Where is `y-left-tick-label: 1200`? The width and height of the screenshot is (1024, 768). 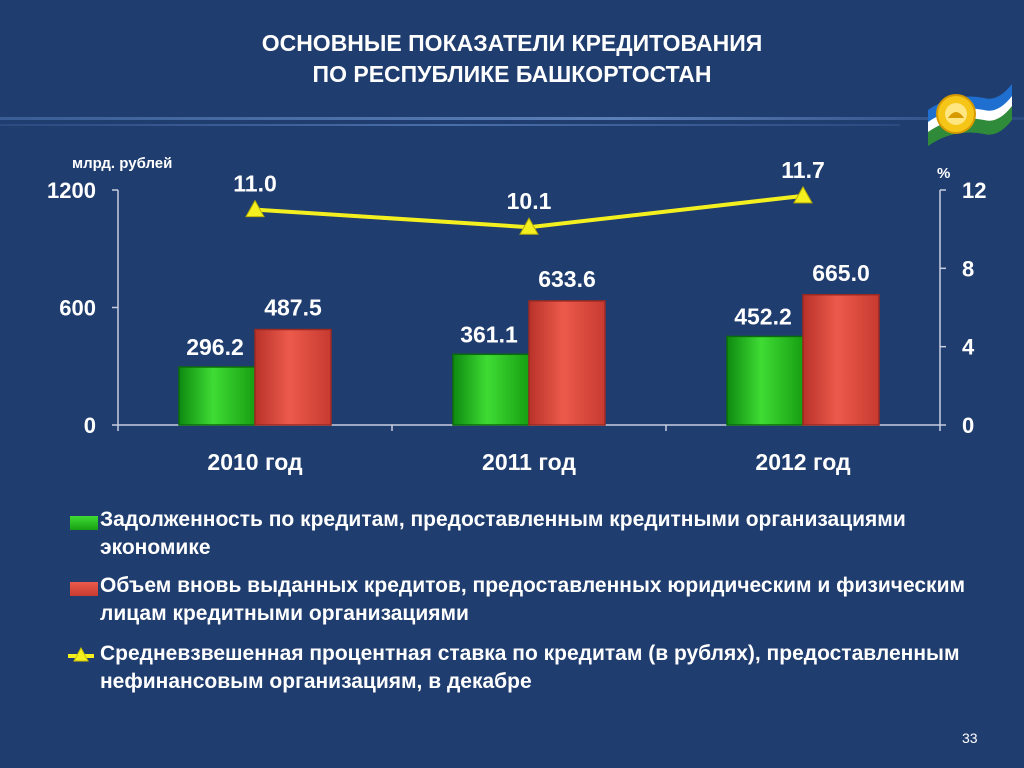 y-left-tick-label: 1200 is located at coordinates (71, 190).